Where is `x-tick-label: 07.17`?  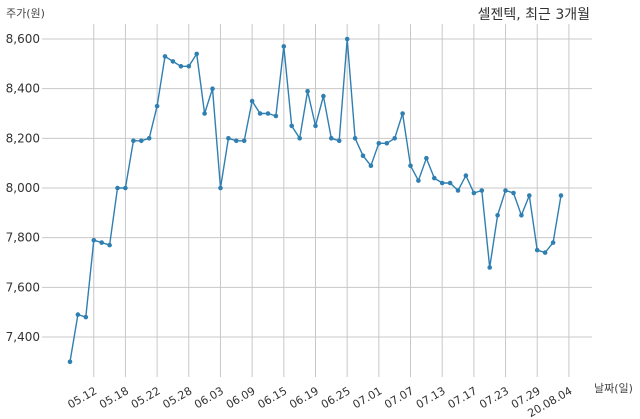
x-tick-label: 07.17 is located at coordinates (463, 397).